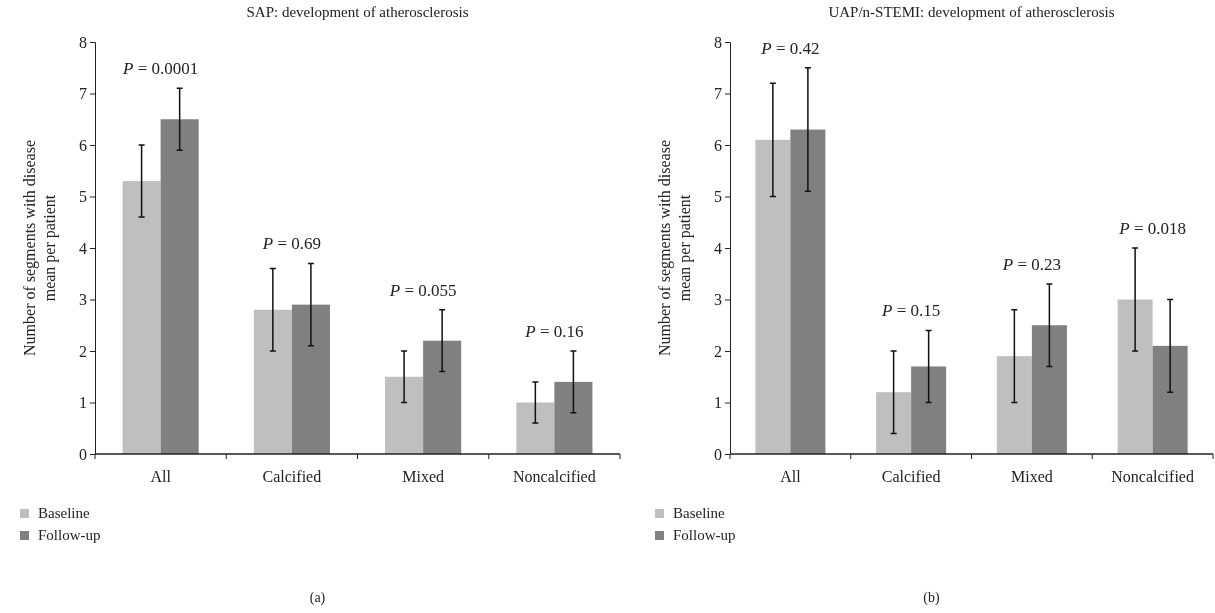 This screenshot has width=1215, height=613. What do you see at coordinates (160, 69) in the screenshot?
I see `annotation: P = 0.0001` at bounding box center [160, 69].